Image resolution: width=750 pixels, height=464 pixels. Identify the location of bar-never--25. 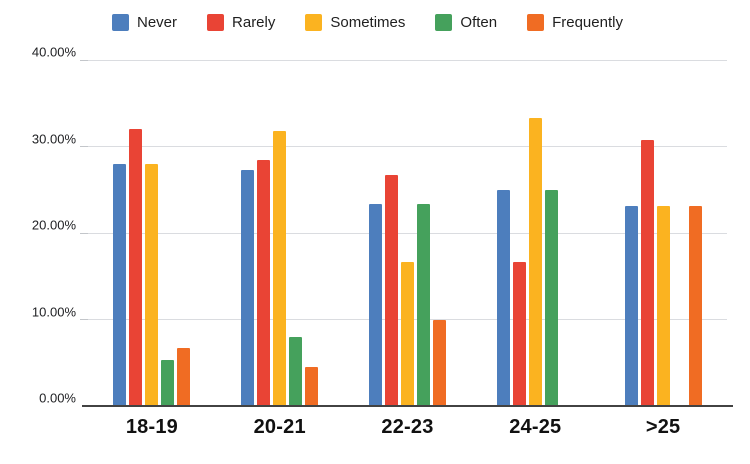
(631, 306).